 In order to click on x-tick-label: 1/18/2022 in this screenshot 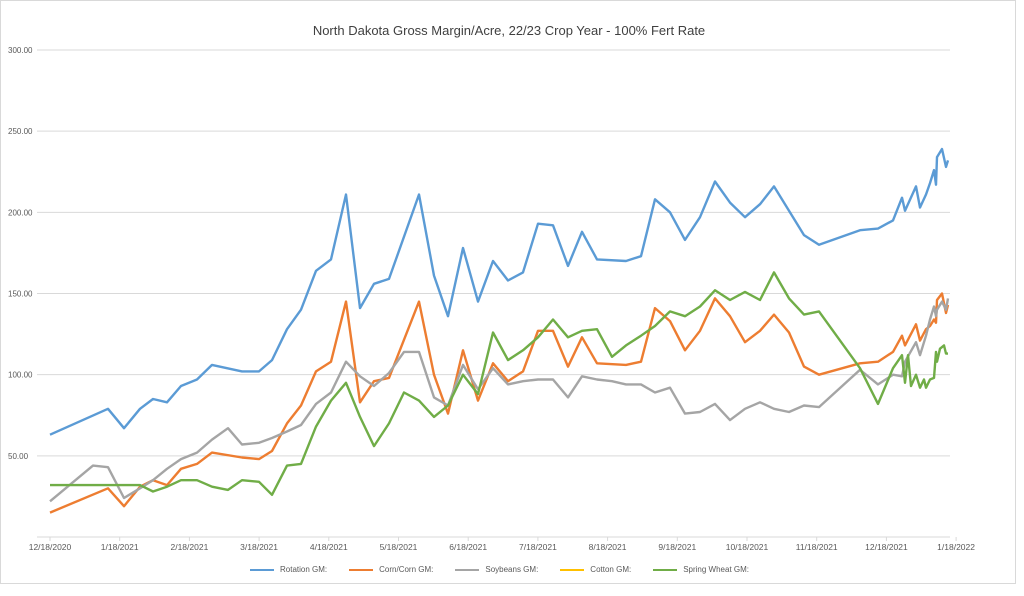, I will do `click(956, 547)`.